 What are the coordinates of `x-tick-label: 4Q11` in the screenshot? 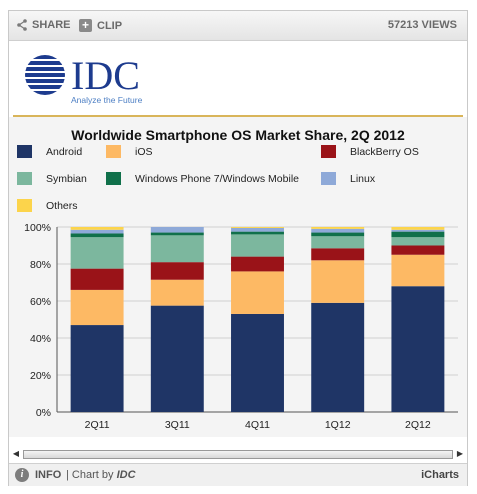 It's located at (257, 425).